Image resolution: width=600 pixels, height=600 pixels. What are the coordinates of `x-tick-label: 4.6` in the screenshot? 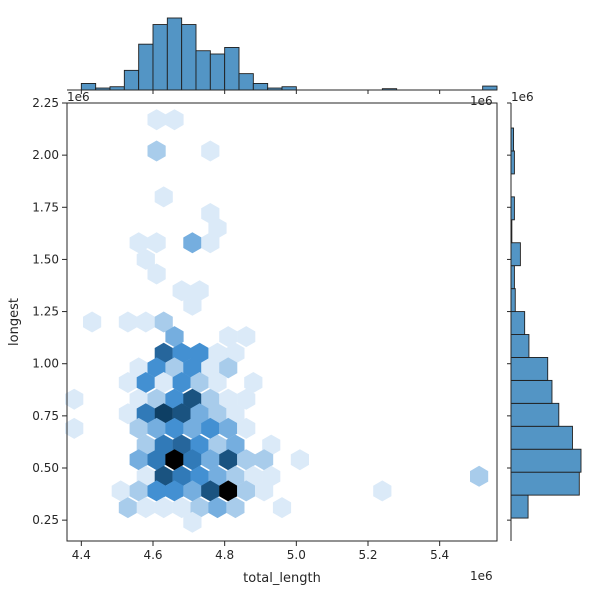 It's located at (152, 555).